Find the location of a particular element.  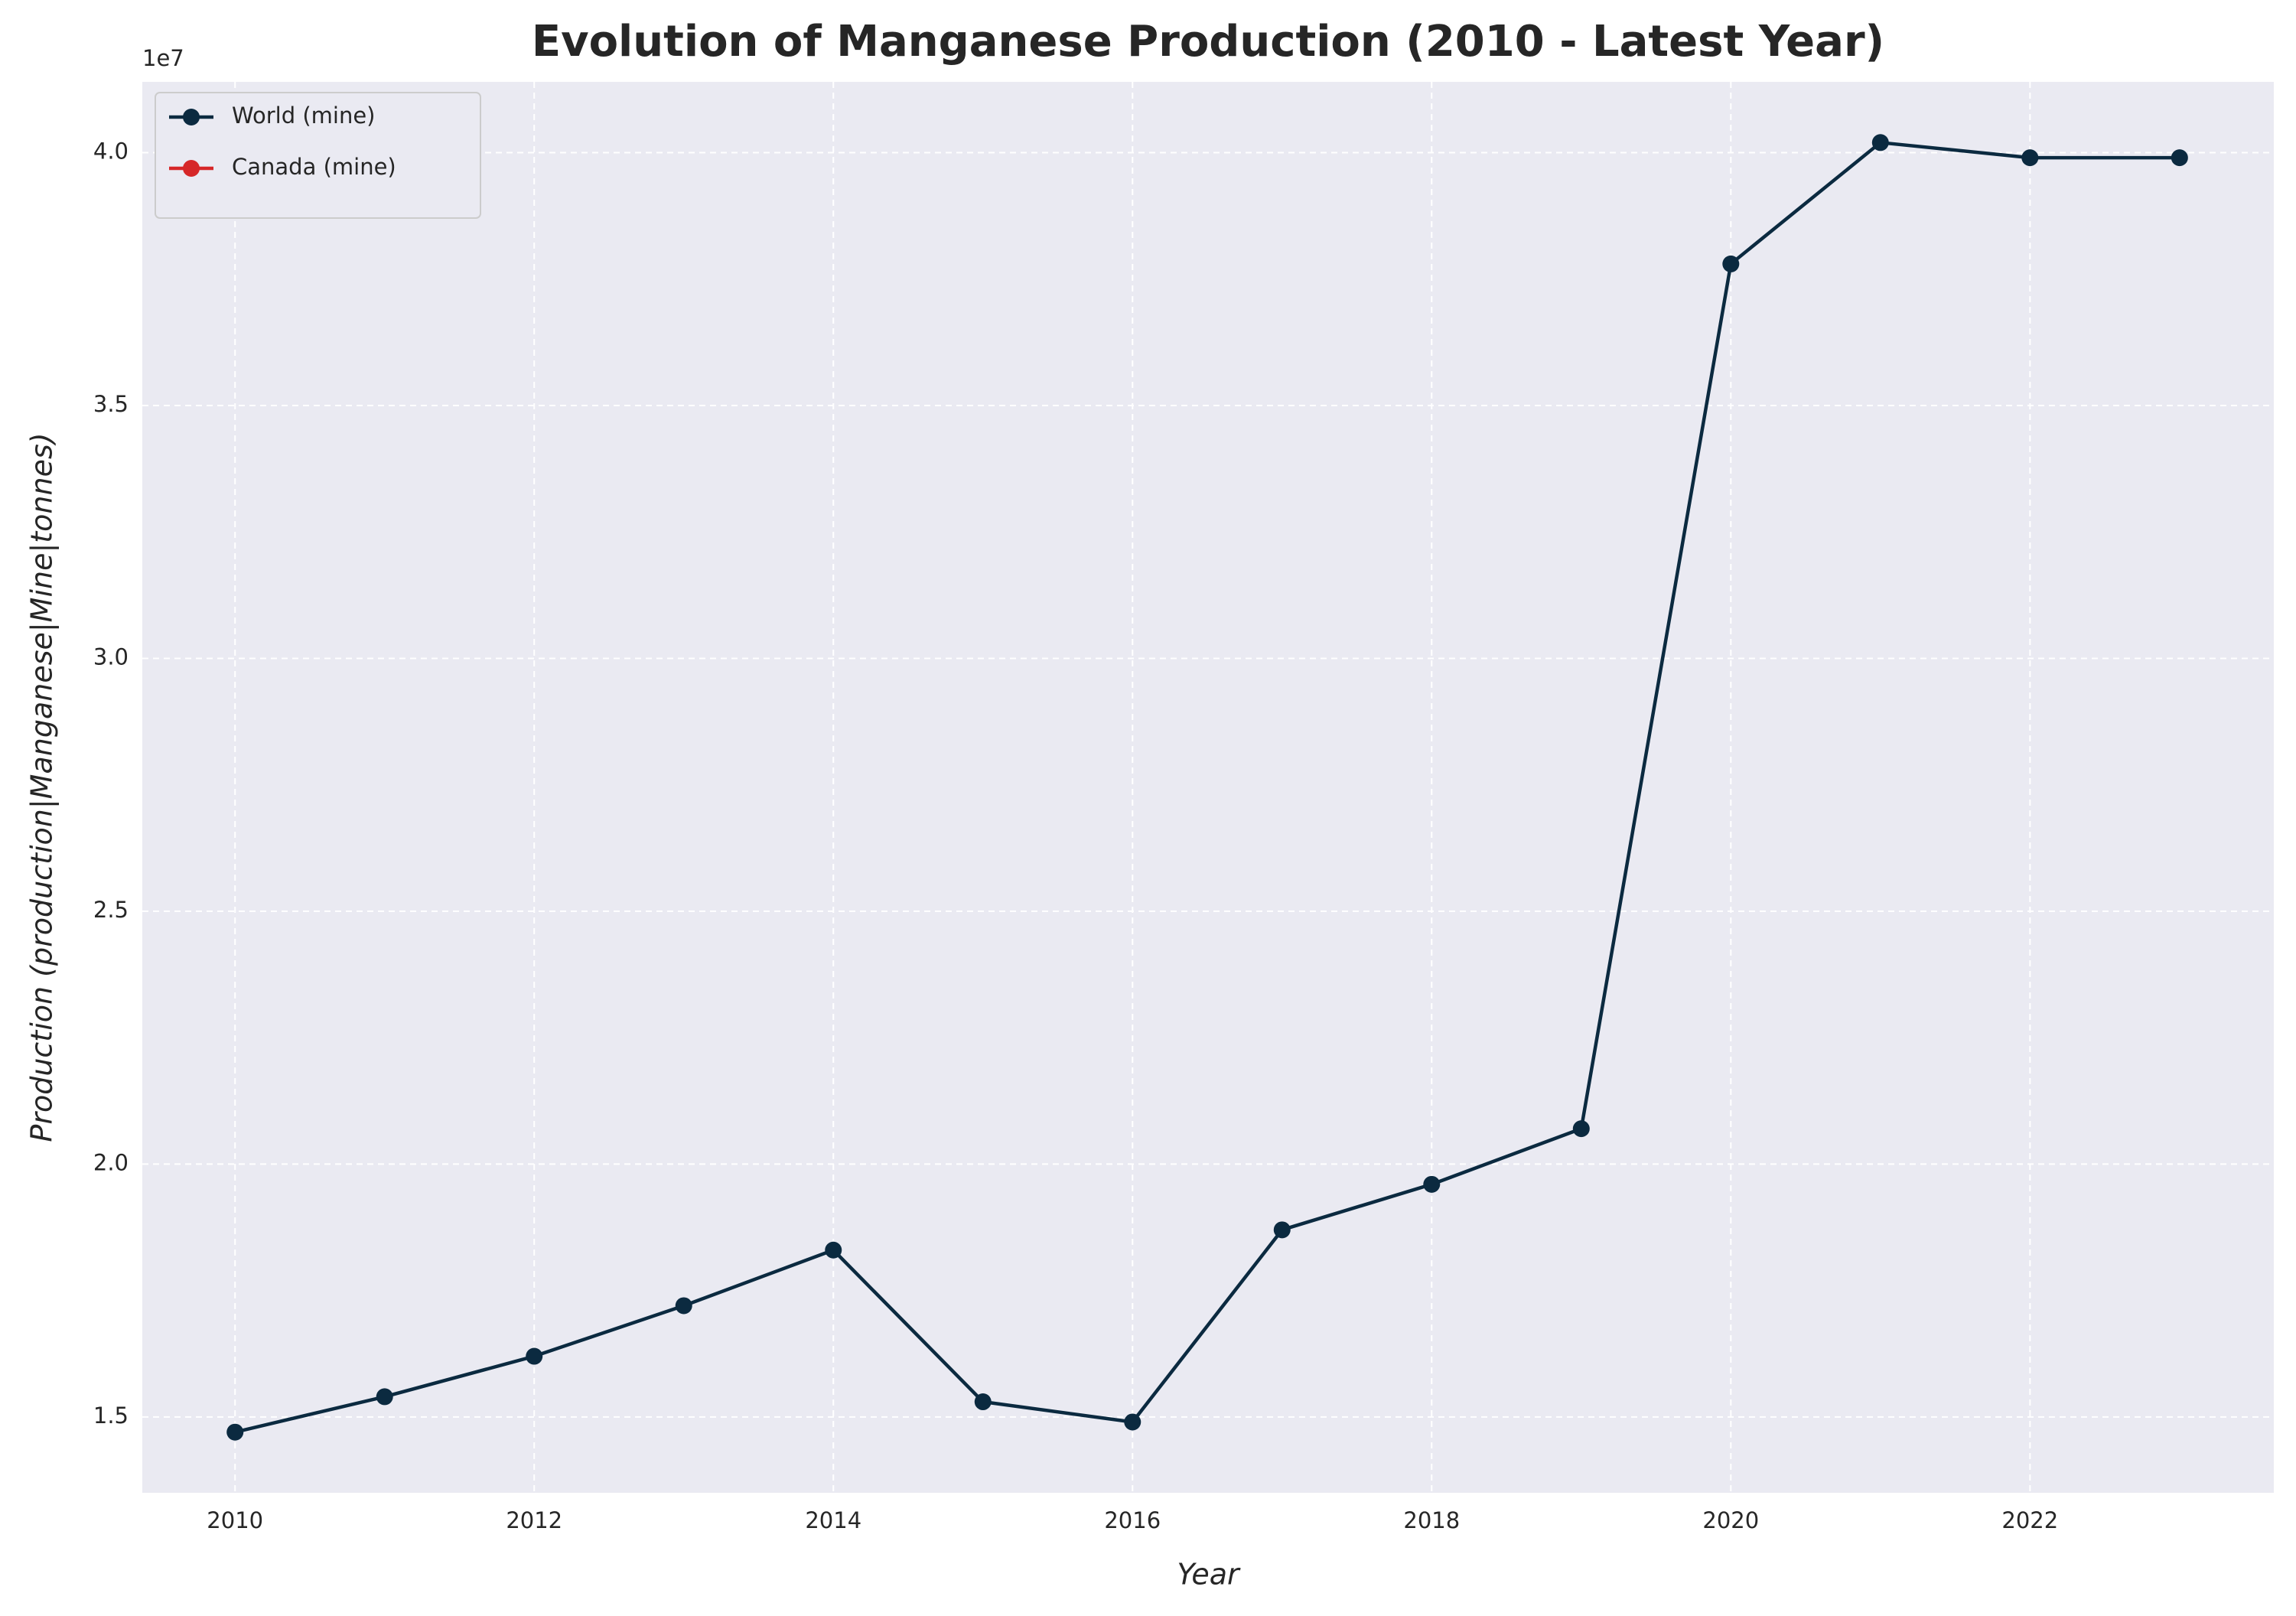

y-tick-label: 1.5 is located at coordinates (111, 1416).